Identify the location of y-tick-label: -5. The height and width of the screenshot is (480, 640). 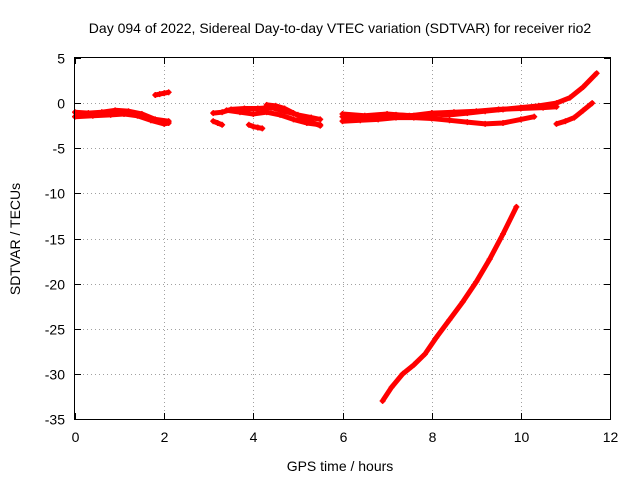
(59, 149).